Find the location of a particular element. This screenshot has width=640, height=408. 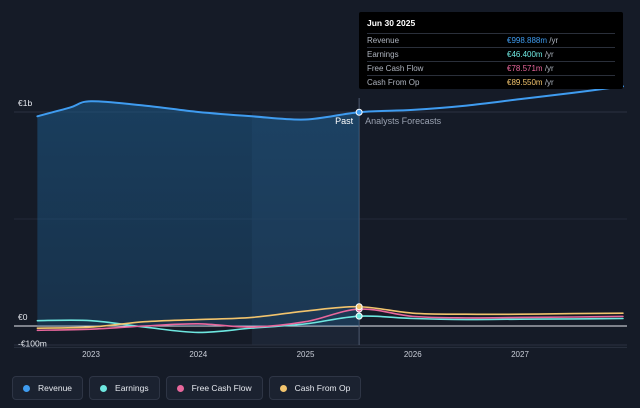

series-line-revenue is located at coordinates (330, 103).